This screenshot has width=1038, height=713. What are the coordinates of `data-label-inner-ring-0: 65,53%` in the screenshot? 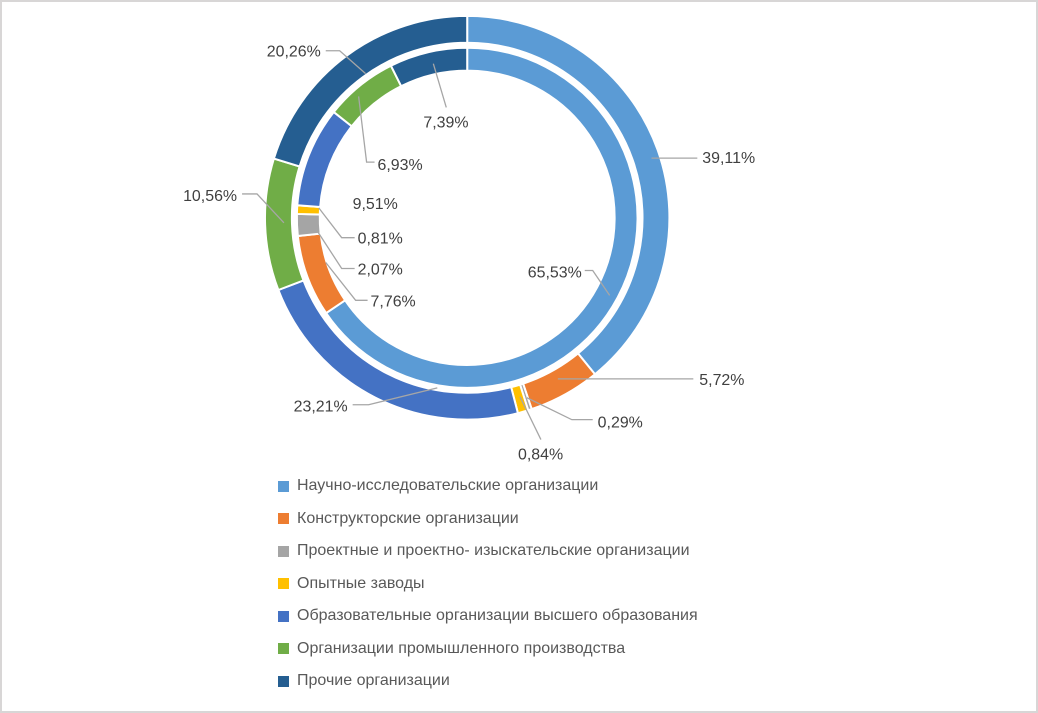 It's located at (555, 272).